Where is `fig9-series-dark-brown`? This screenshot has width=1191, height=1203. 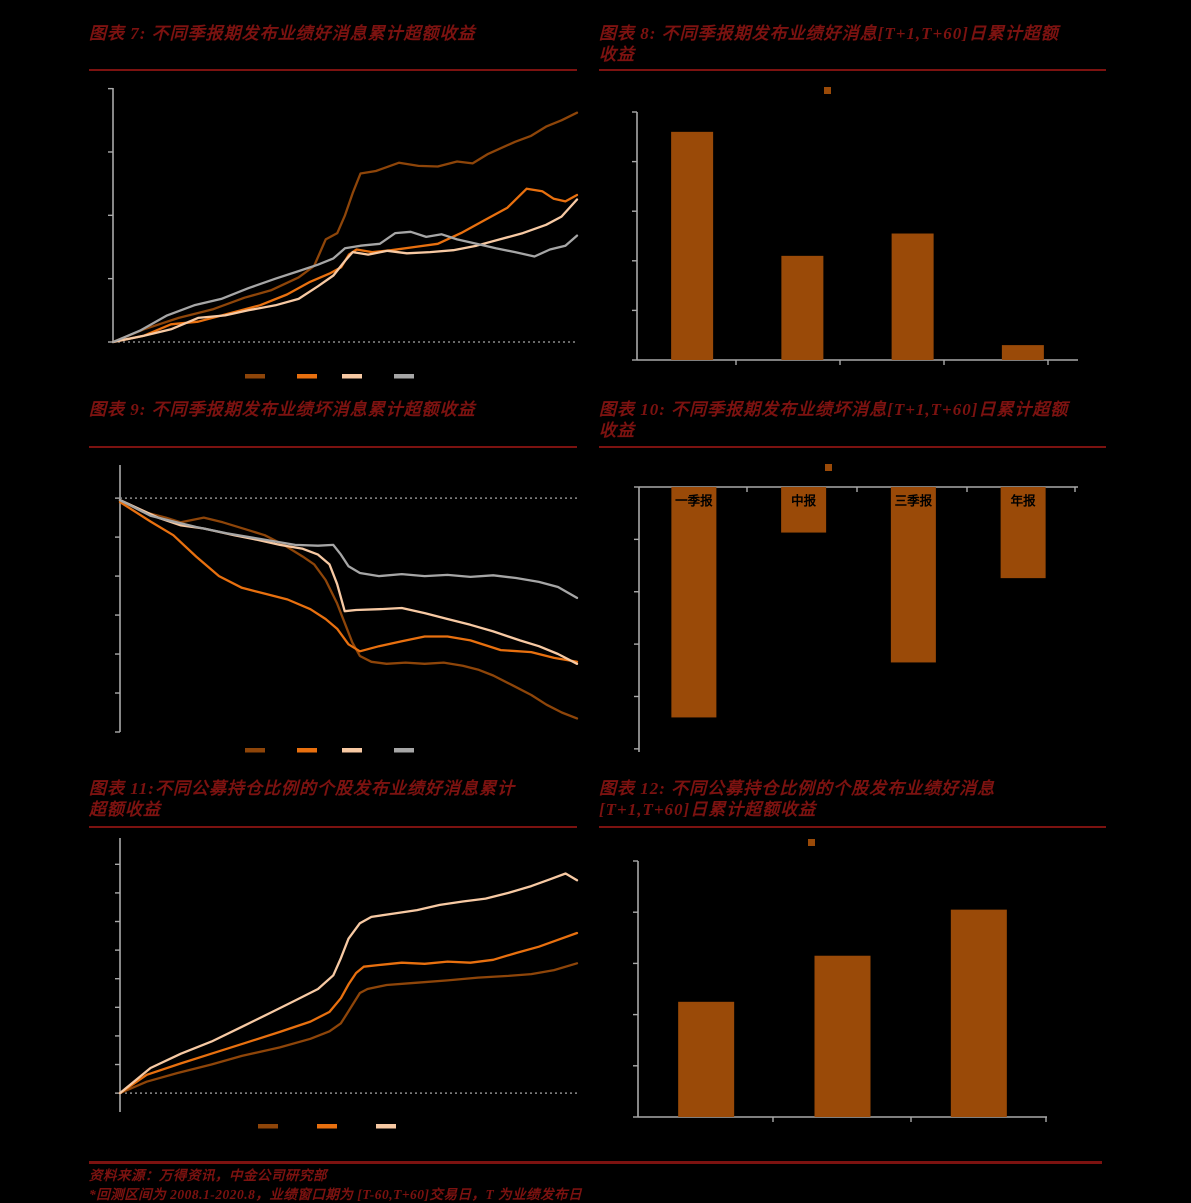 fig9-series-dark-brown is located at coordinates (348, 609).